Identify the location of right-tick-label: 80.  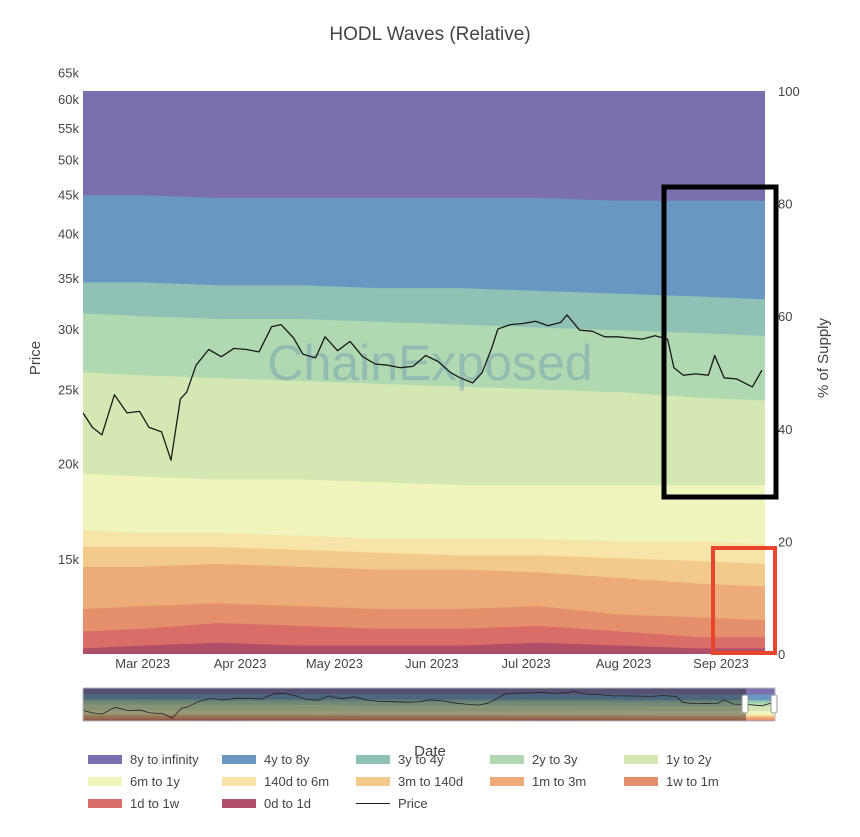
(785, 204).